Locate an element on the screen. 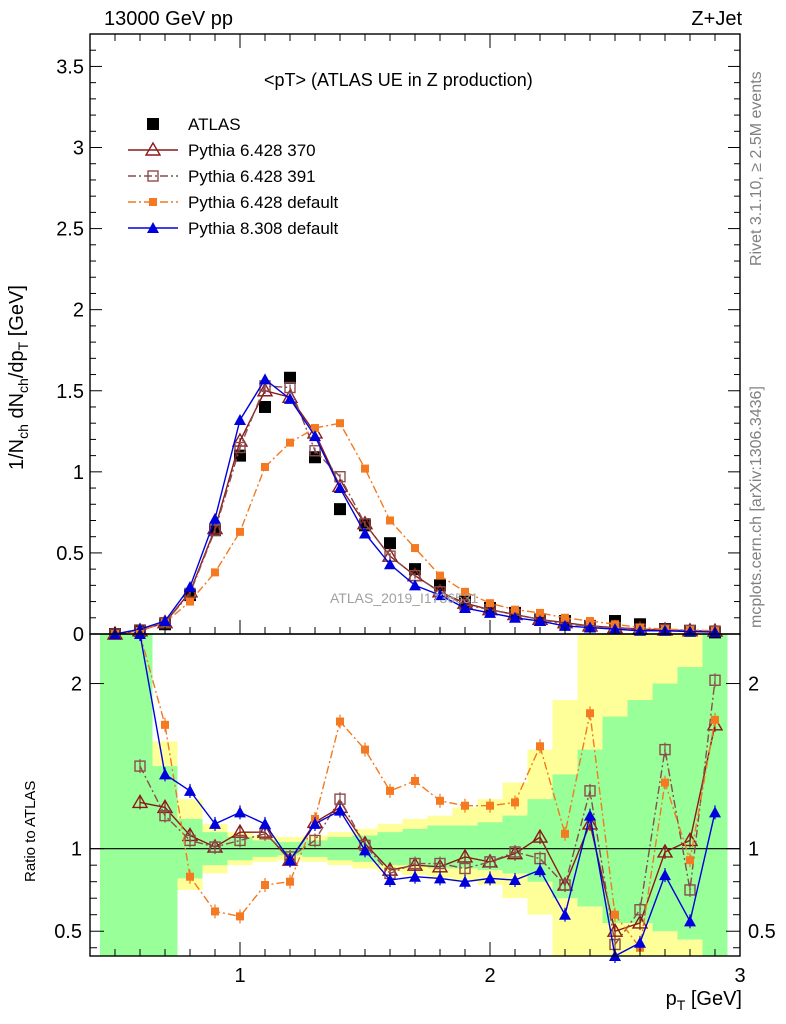  ratio-x-tick-label: 1 is located at coordinates (239, 976).